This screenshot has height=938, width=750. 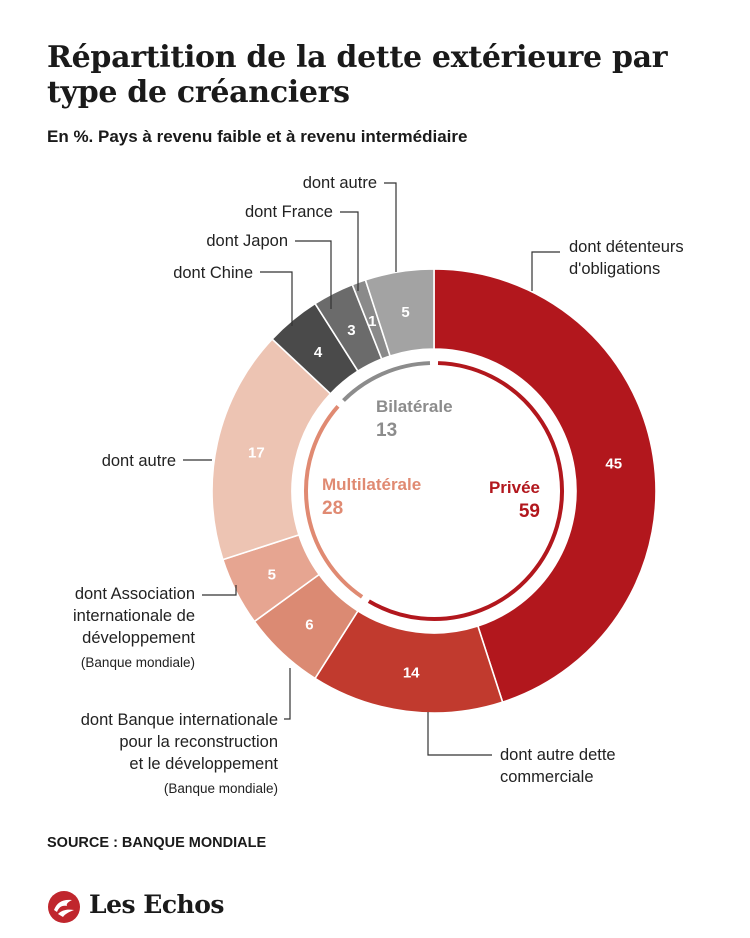 I want to click on group-value-multilaterale: 28, so click(x=332, y=508).